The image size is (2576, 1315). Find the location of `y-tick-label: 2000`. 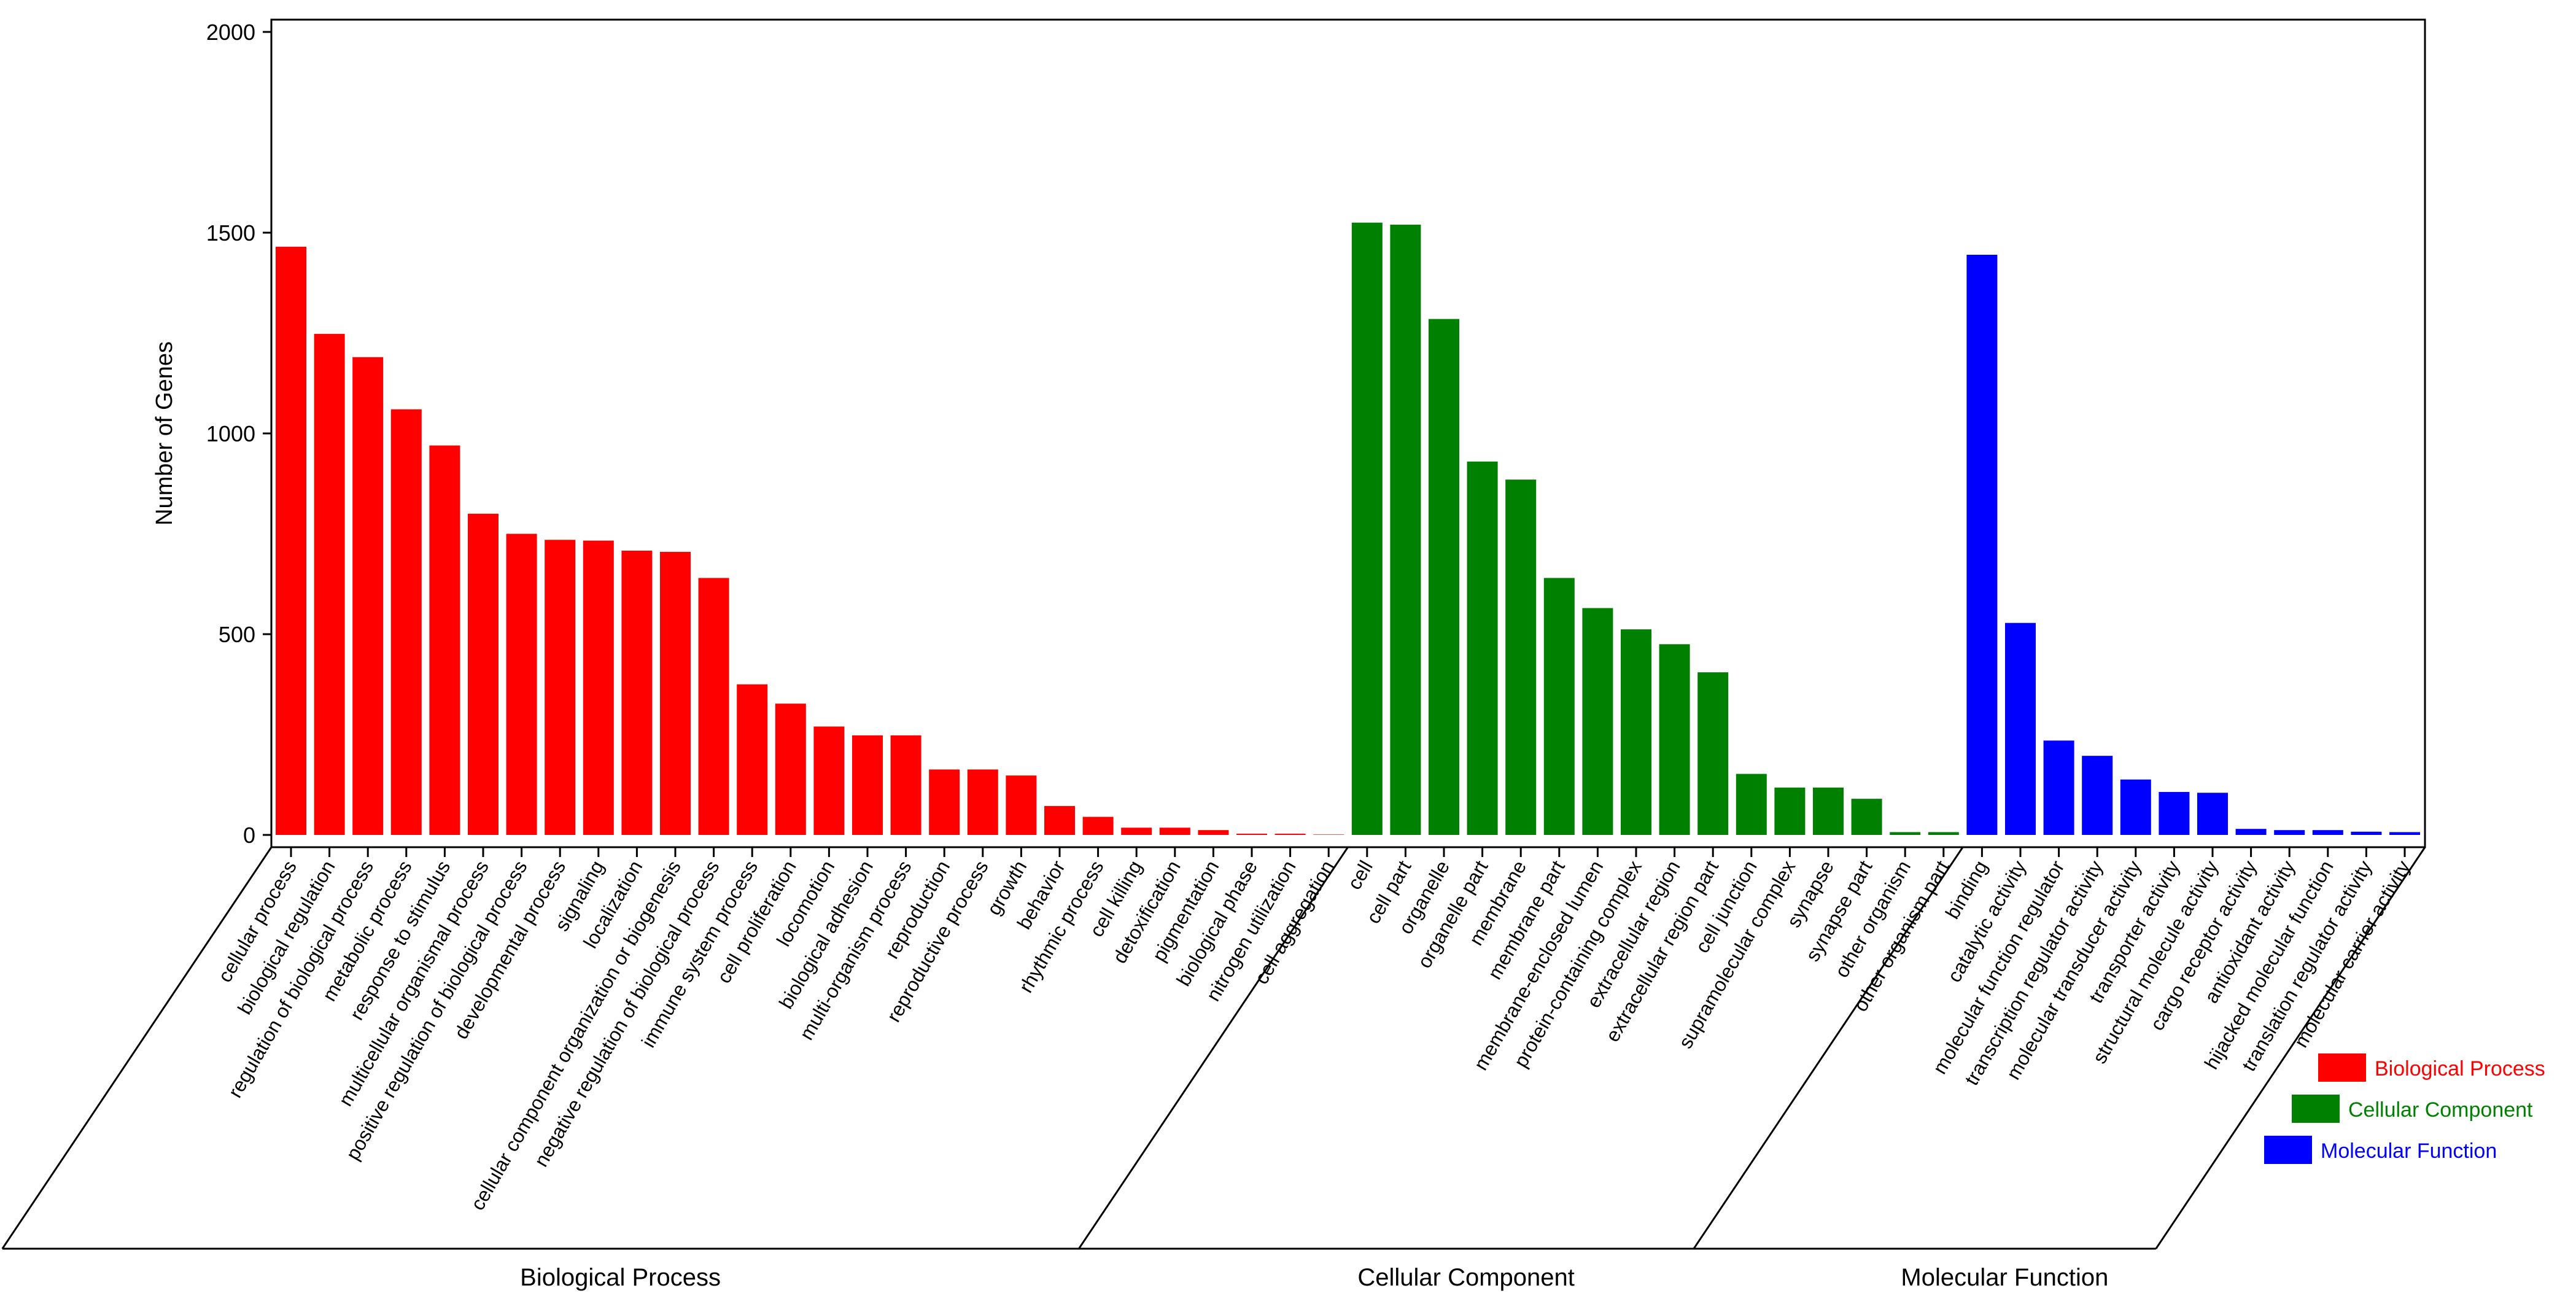

y-tick-label: 2000 is located at coordinates (230, 32).